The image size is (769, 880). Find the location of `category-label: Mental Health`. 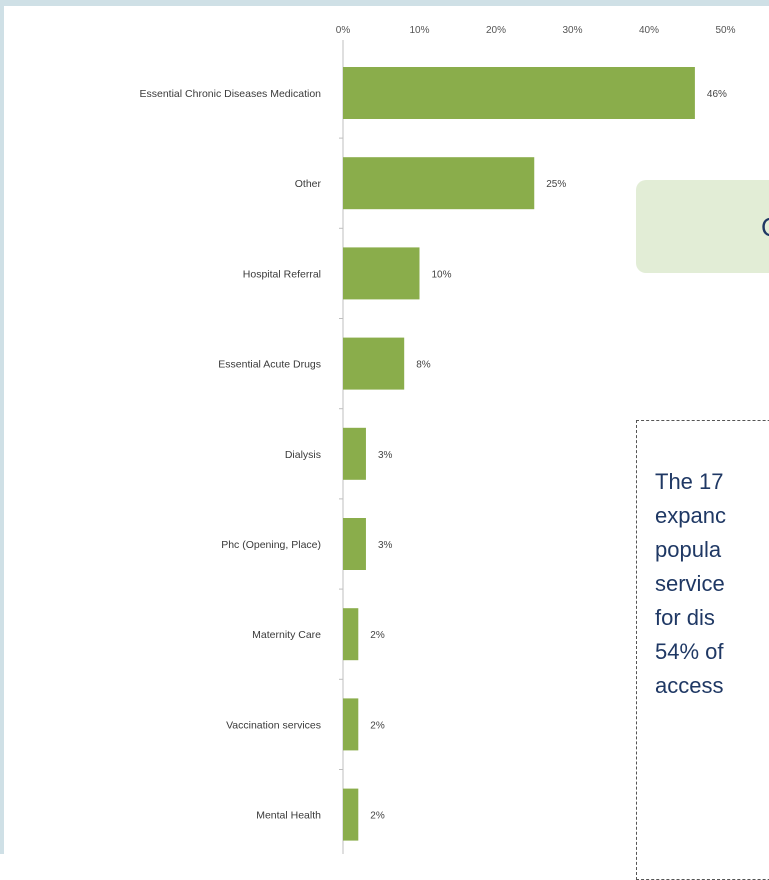

category-label: Mental Health is located at coordinates (288, 816).